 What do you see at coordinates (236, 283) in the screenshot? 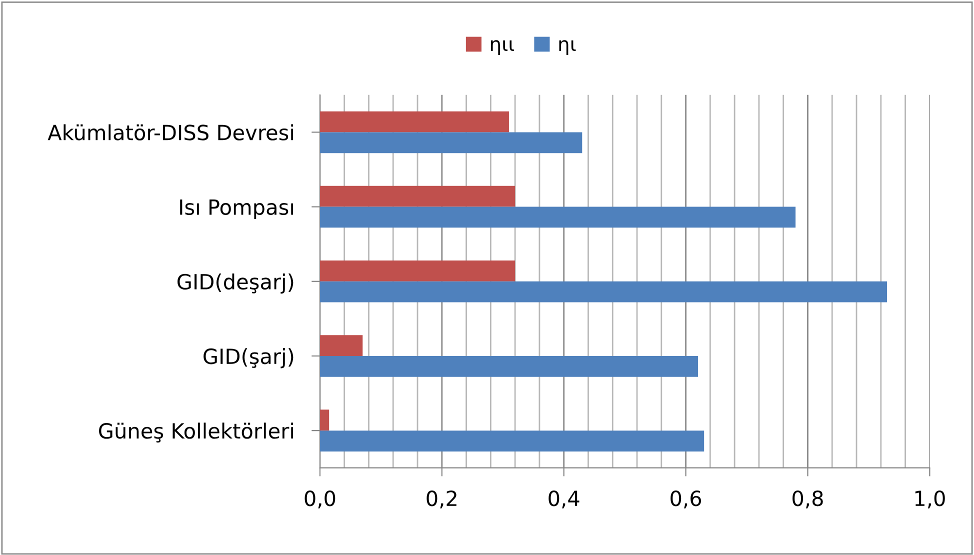
I see `y-tick-label: GID(deşarj)` at bounding box center [236, 283].